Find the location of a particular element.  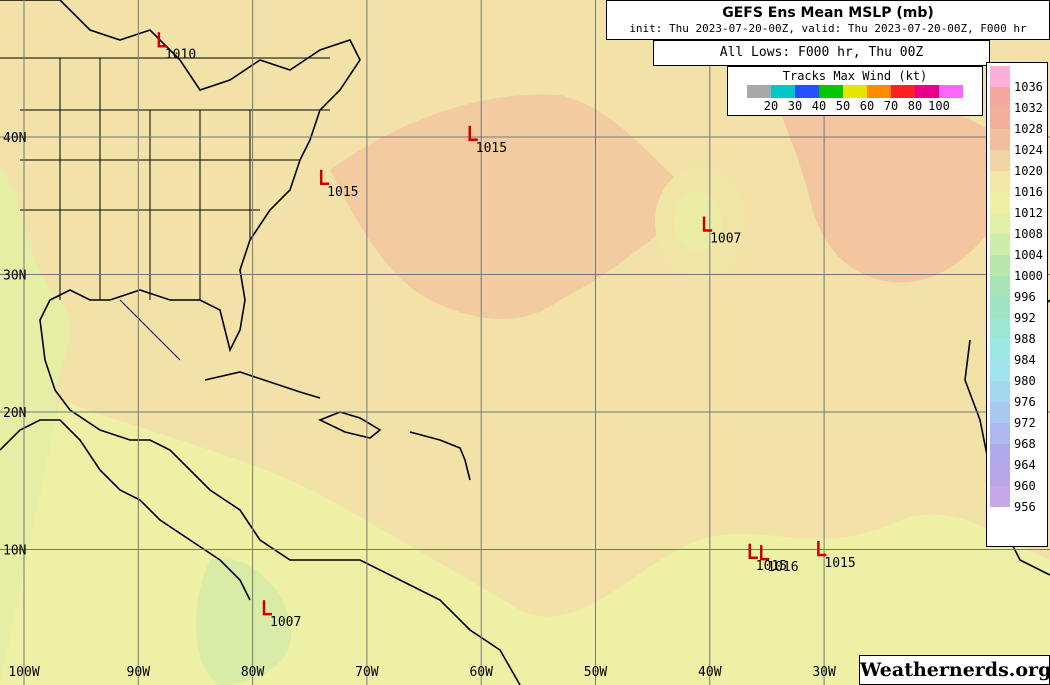

low-marker: 1016 is located at coordinates (779, 560).